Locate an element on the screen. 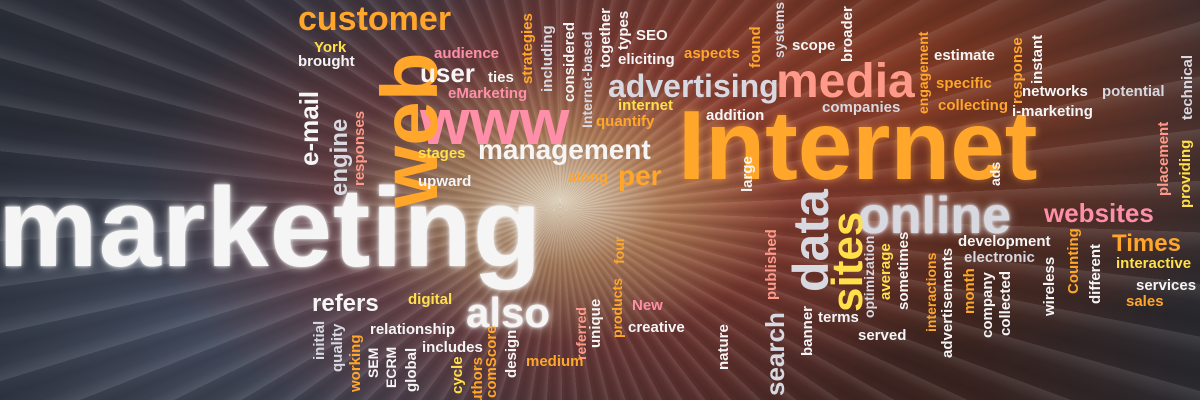 This screenshot has width=1200, height=400. word-brought: brought is located at coordinates (326, 61).